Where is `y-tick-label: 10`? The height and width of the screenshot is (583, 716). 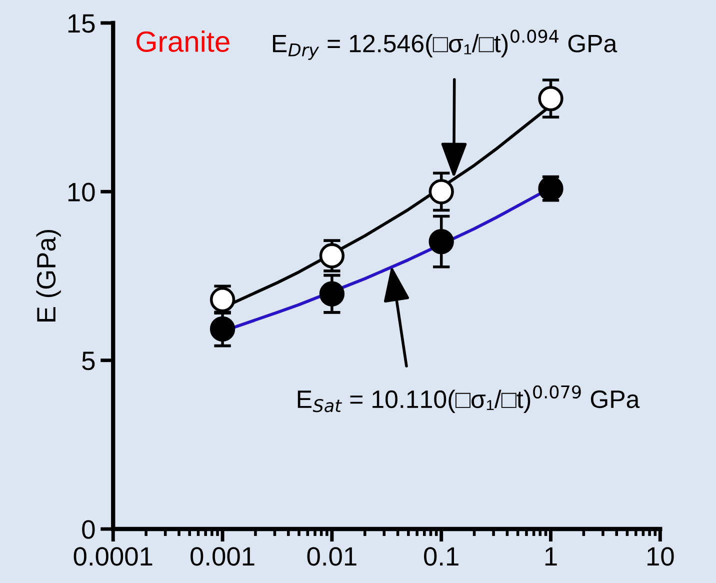
y-tick-label: 10 is located at coordinates (81, 192).